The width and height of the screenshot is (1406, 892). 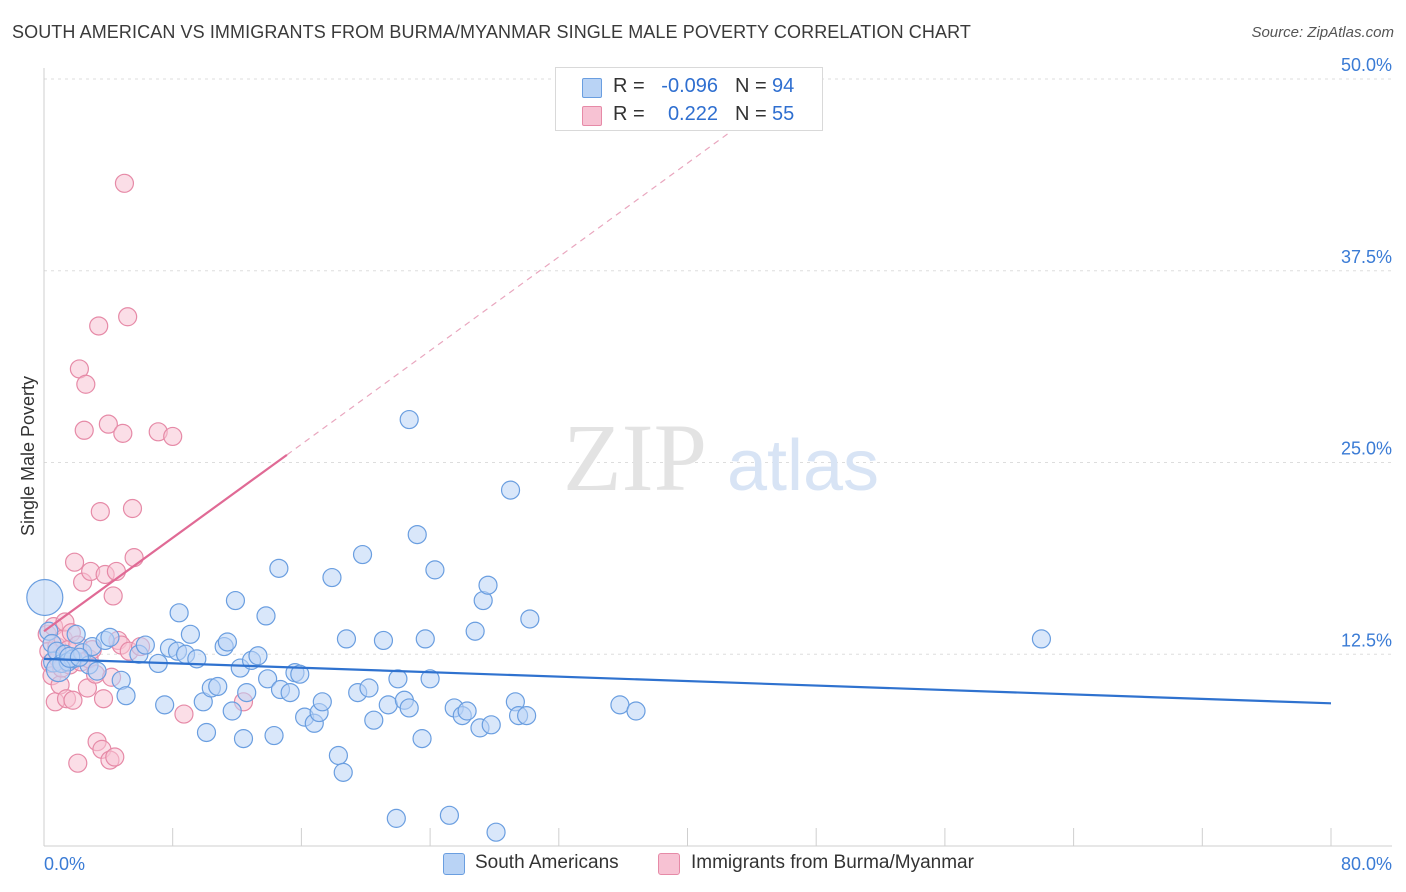 I want to click on watermark-zip: ZIP, so click(x=635, y=457).